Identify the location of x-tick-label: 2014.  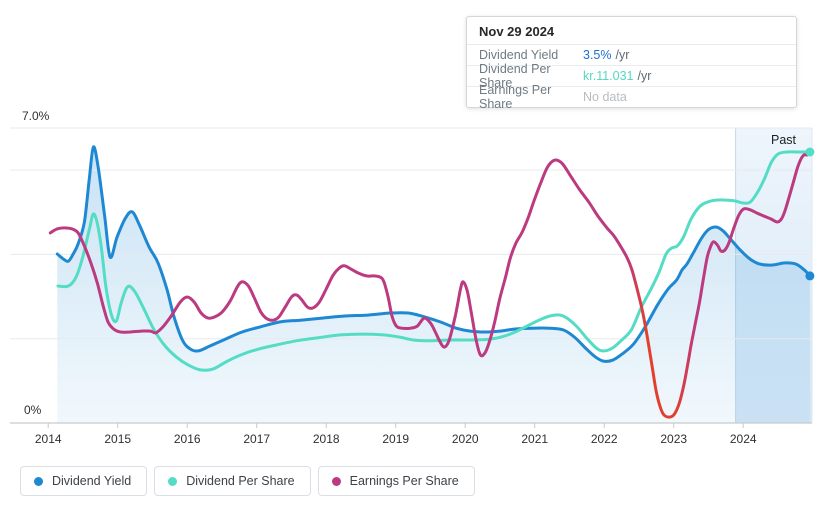
(48, 439).